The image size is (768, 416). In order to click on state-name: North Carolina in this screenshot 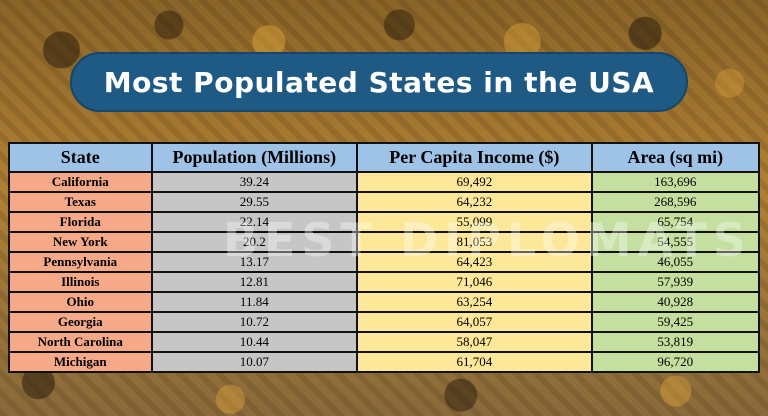, I will do `click(80, 342)`.